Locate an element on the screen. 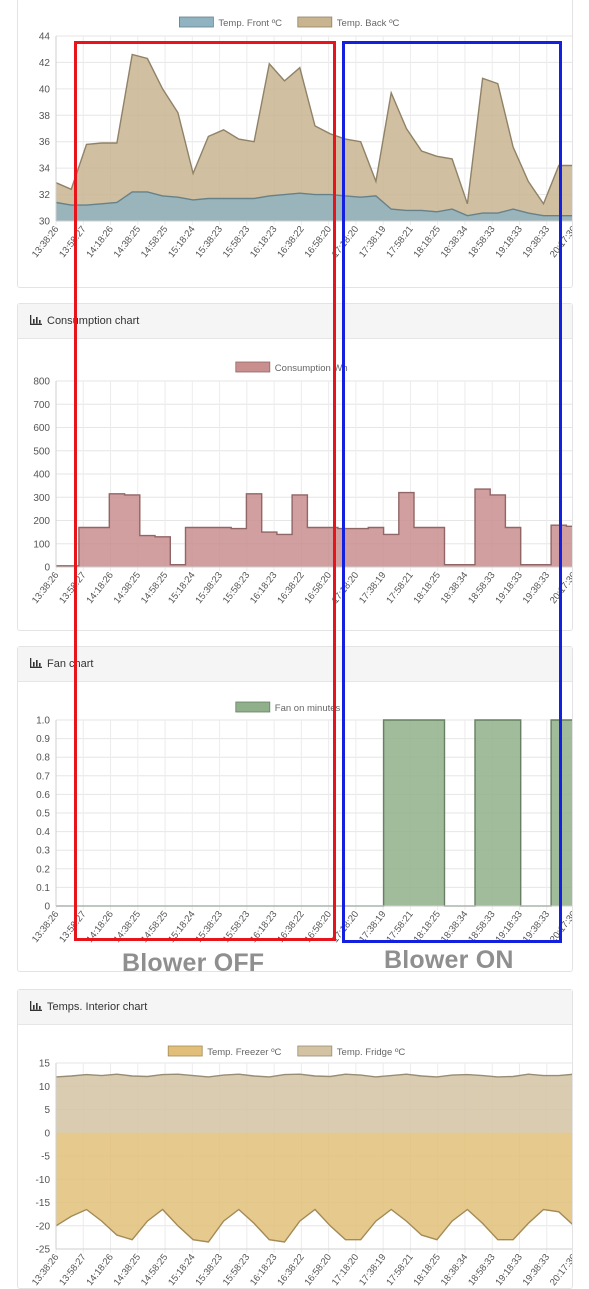  card-title: Consumption chart is located at coordinates (93, 321).